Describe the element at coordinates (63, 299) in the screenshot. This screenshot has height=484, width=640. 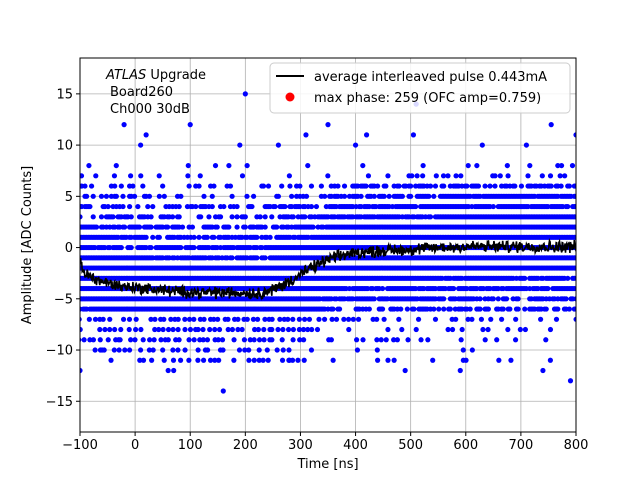
I see `y-tick-label: −5` at that location.